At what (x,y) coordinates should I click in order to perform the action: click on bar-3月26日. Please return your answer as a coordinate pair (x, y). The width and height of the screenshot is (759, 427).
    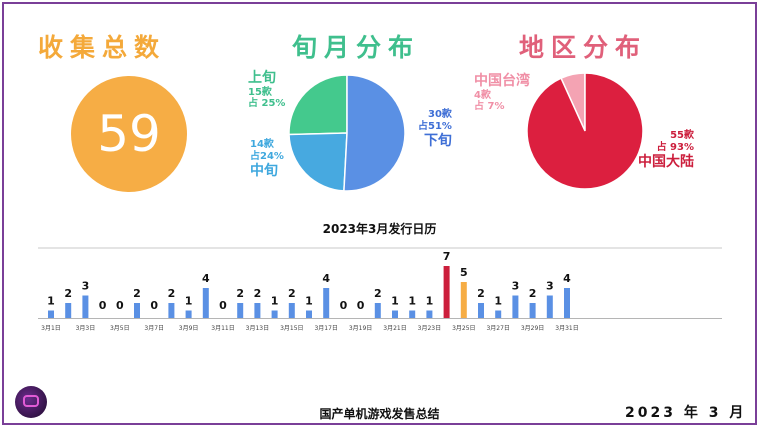
    Looking at the image, I should click on (481, 310).